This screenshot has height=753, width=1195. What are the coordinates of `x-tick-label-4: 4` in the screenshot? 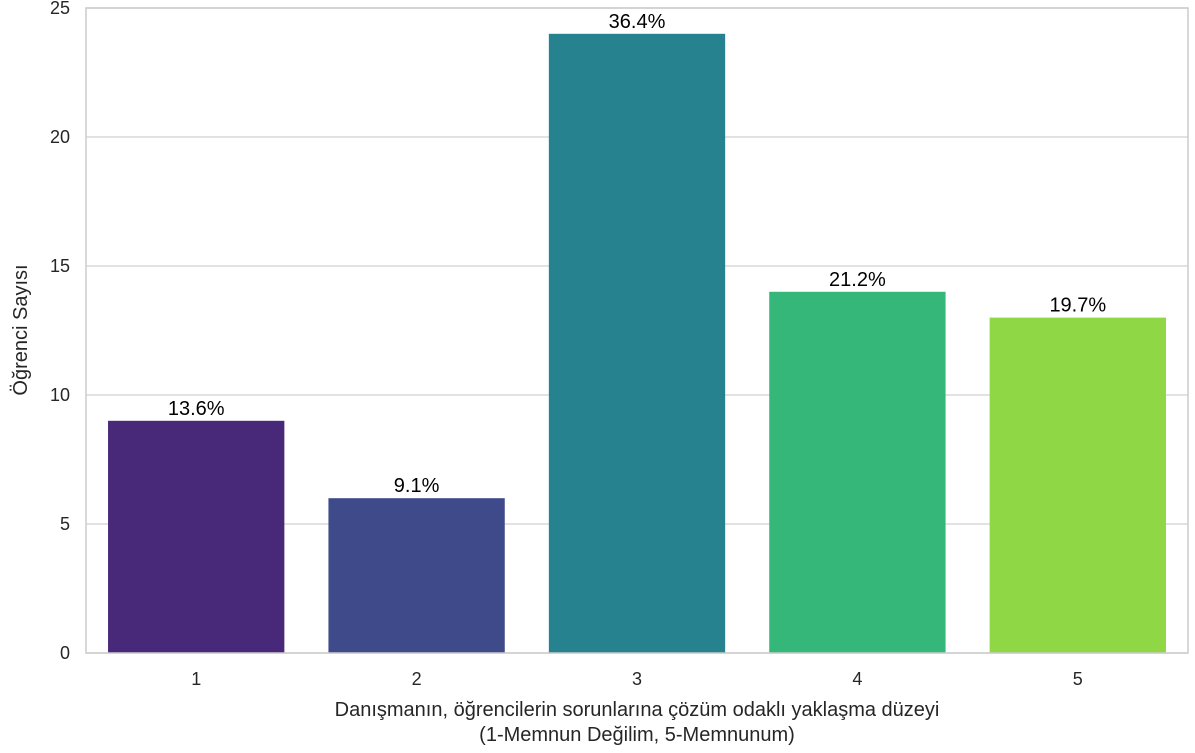 It's located at (857, 679).